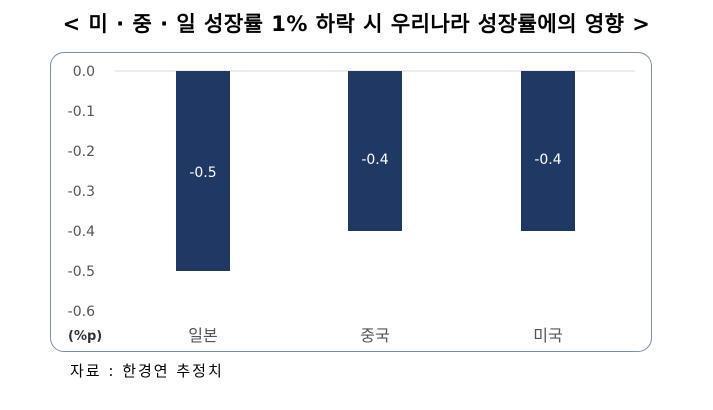  I want to click on y-tick-label: -0.1, so click(81, 112).